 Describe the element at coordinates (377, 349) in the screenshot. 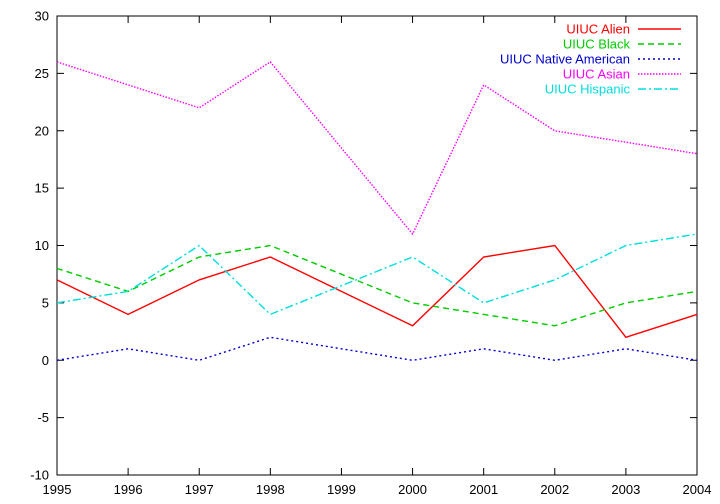

I see `series-line-uiuc-native-american` at that location.